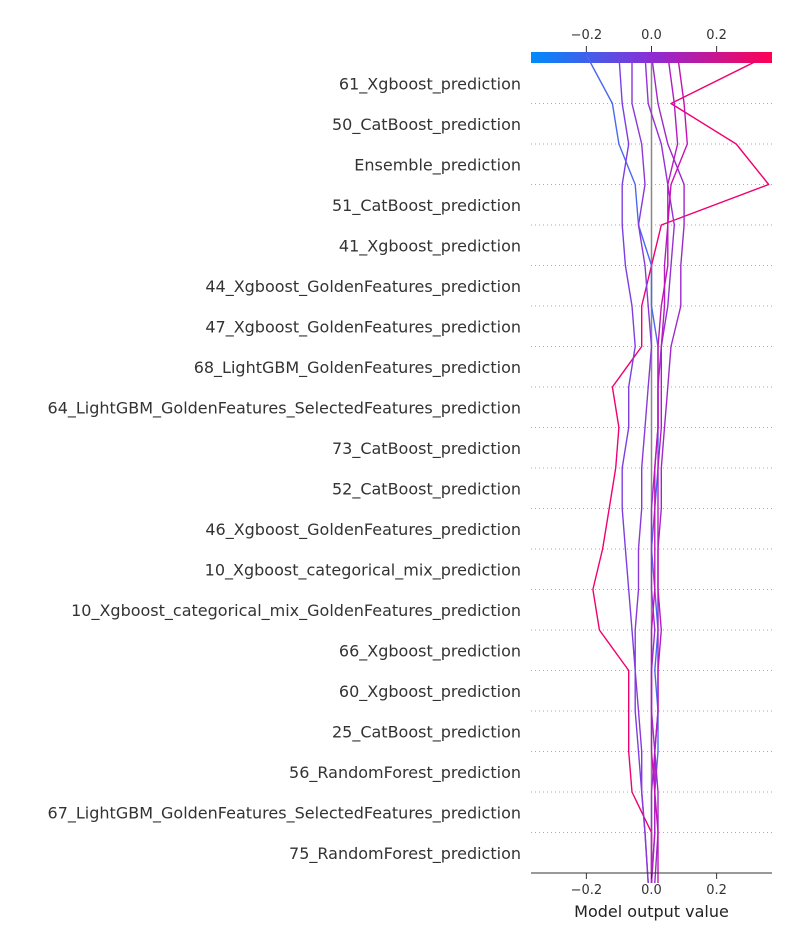 This screenshot has width=800, height=950. What do you see at coordinates (426, 206) in the screenshot?
I see `feature-label: 51_CatBoost_prediction` at bounding box center [426, 206].